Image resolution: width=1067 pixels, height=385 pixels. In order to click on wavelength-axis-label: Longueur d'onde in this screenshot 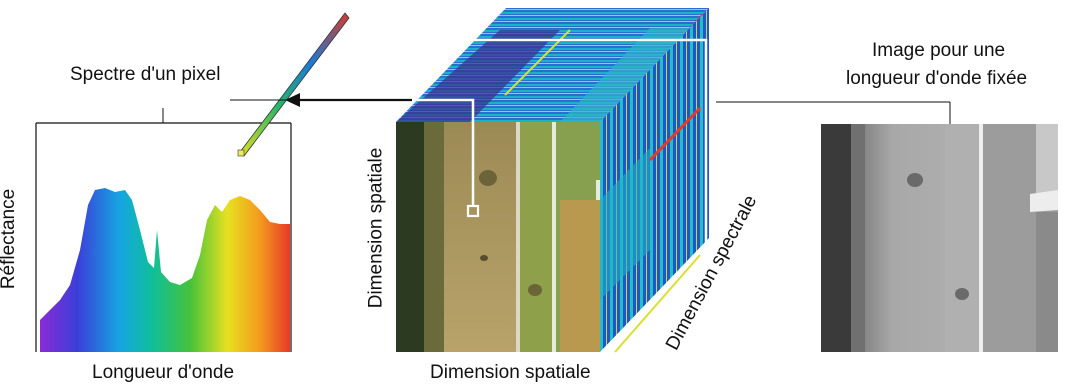, I will do `click(163, 372)`.